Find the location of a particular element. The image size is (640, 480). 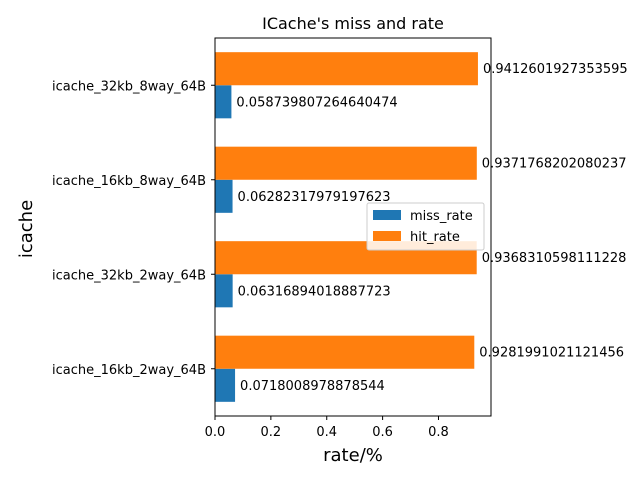

y-tick-label-3: icache_32kb_8way_64B is located at coordinates (129, 86).